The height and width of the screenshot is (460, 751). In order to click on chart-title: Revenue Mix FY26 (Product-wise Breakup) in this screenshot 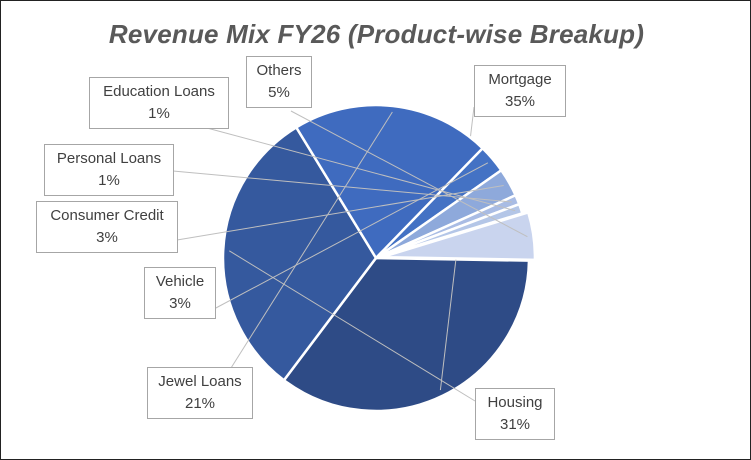, I will do `click(376, 34)`.